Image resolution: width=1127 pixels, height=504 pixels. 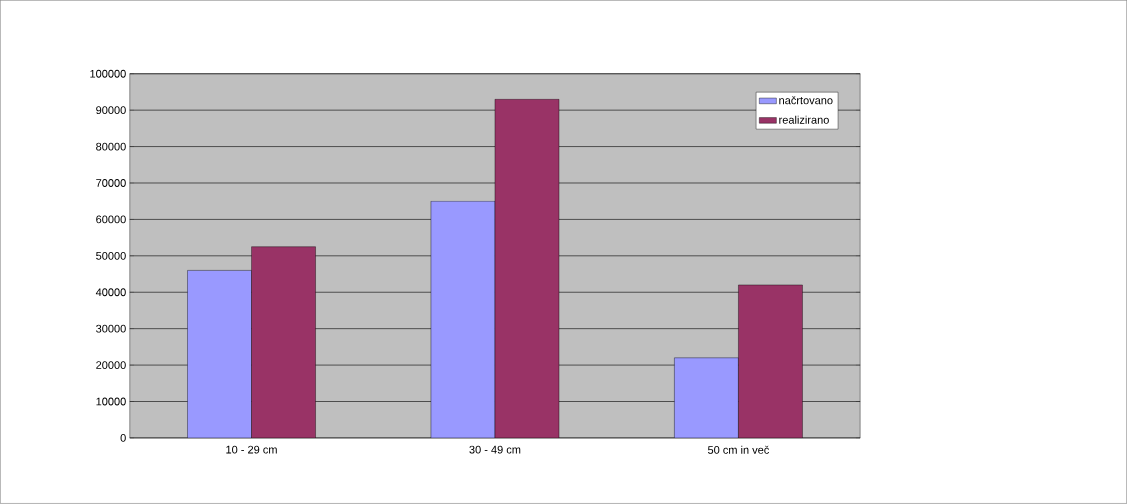 What do you see at coordinates (111, 328) in the screenshot?
I see `y-tick-label: 30000` at bounding box center [111, 328].